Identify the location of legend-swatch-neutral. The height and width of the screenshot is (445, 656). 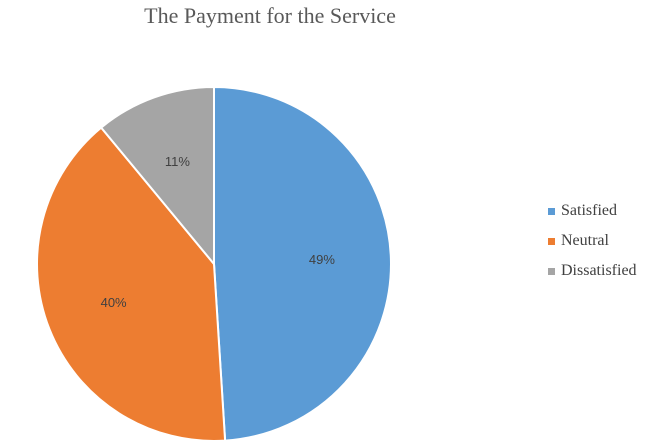
(551, 241).